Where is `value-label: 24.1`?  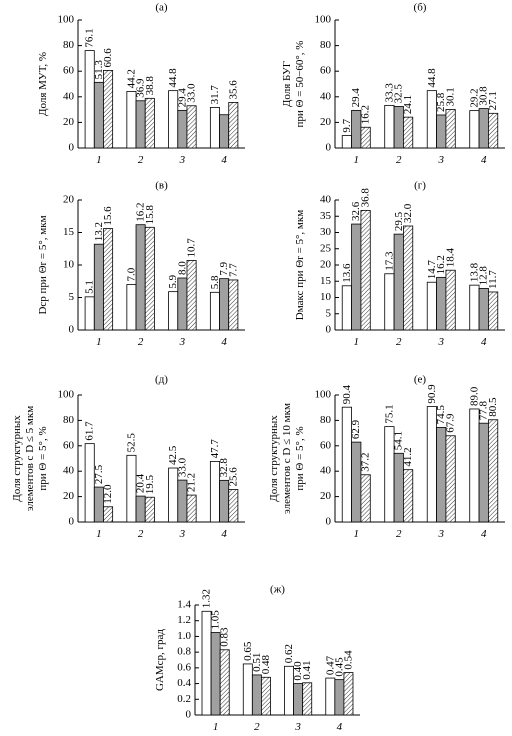
value-label: 24.1 is located at coordinates (408, 104).